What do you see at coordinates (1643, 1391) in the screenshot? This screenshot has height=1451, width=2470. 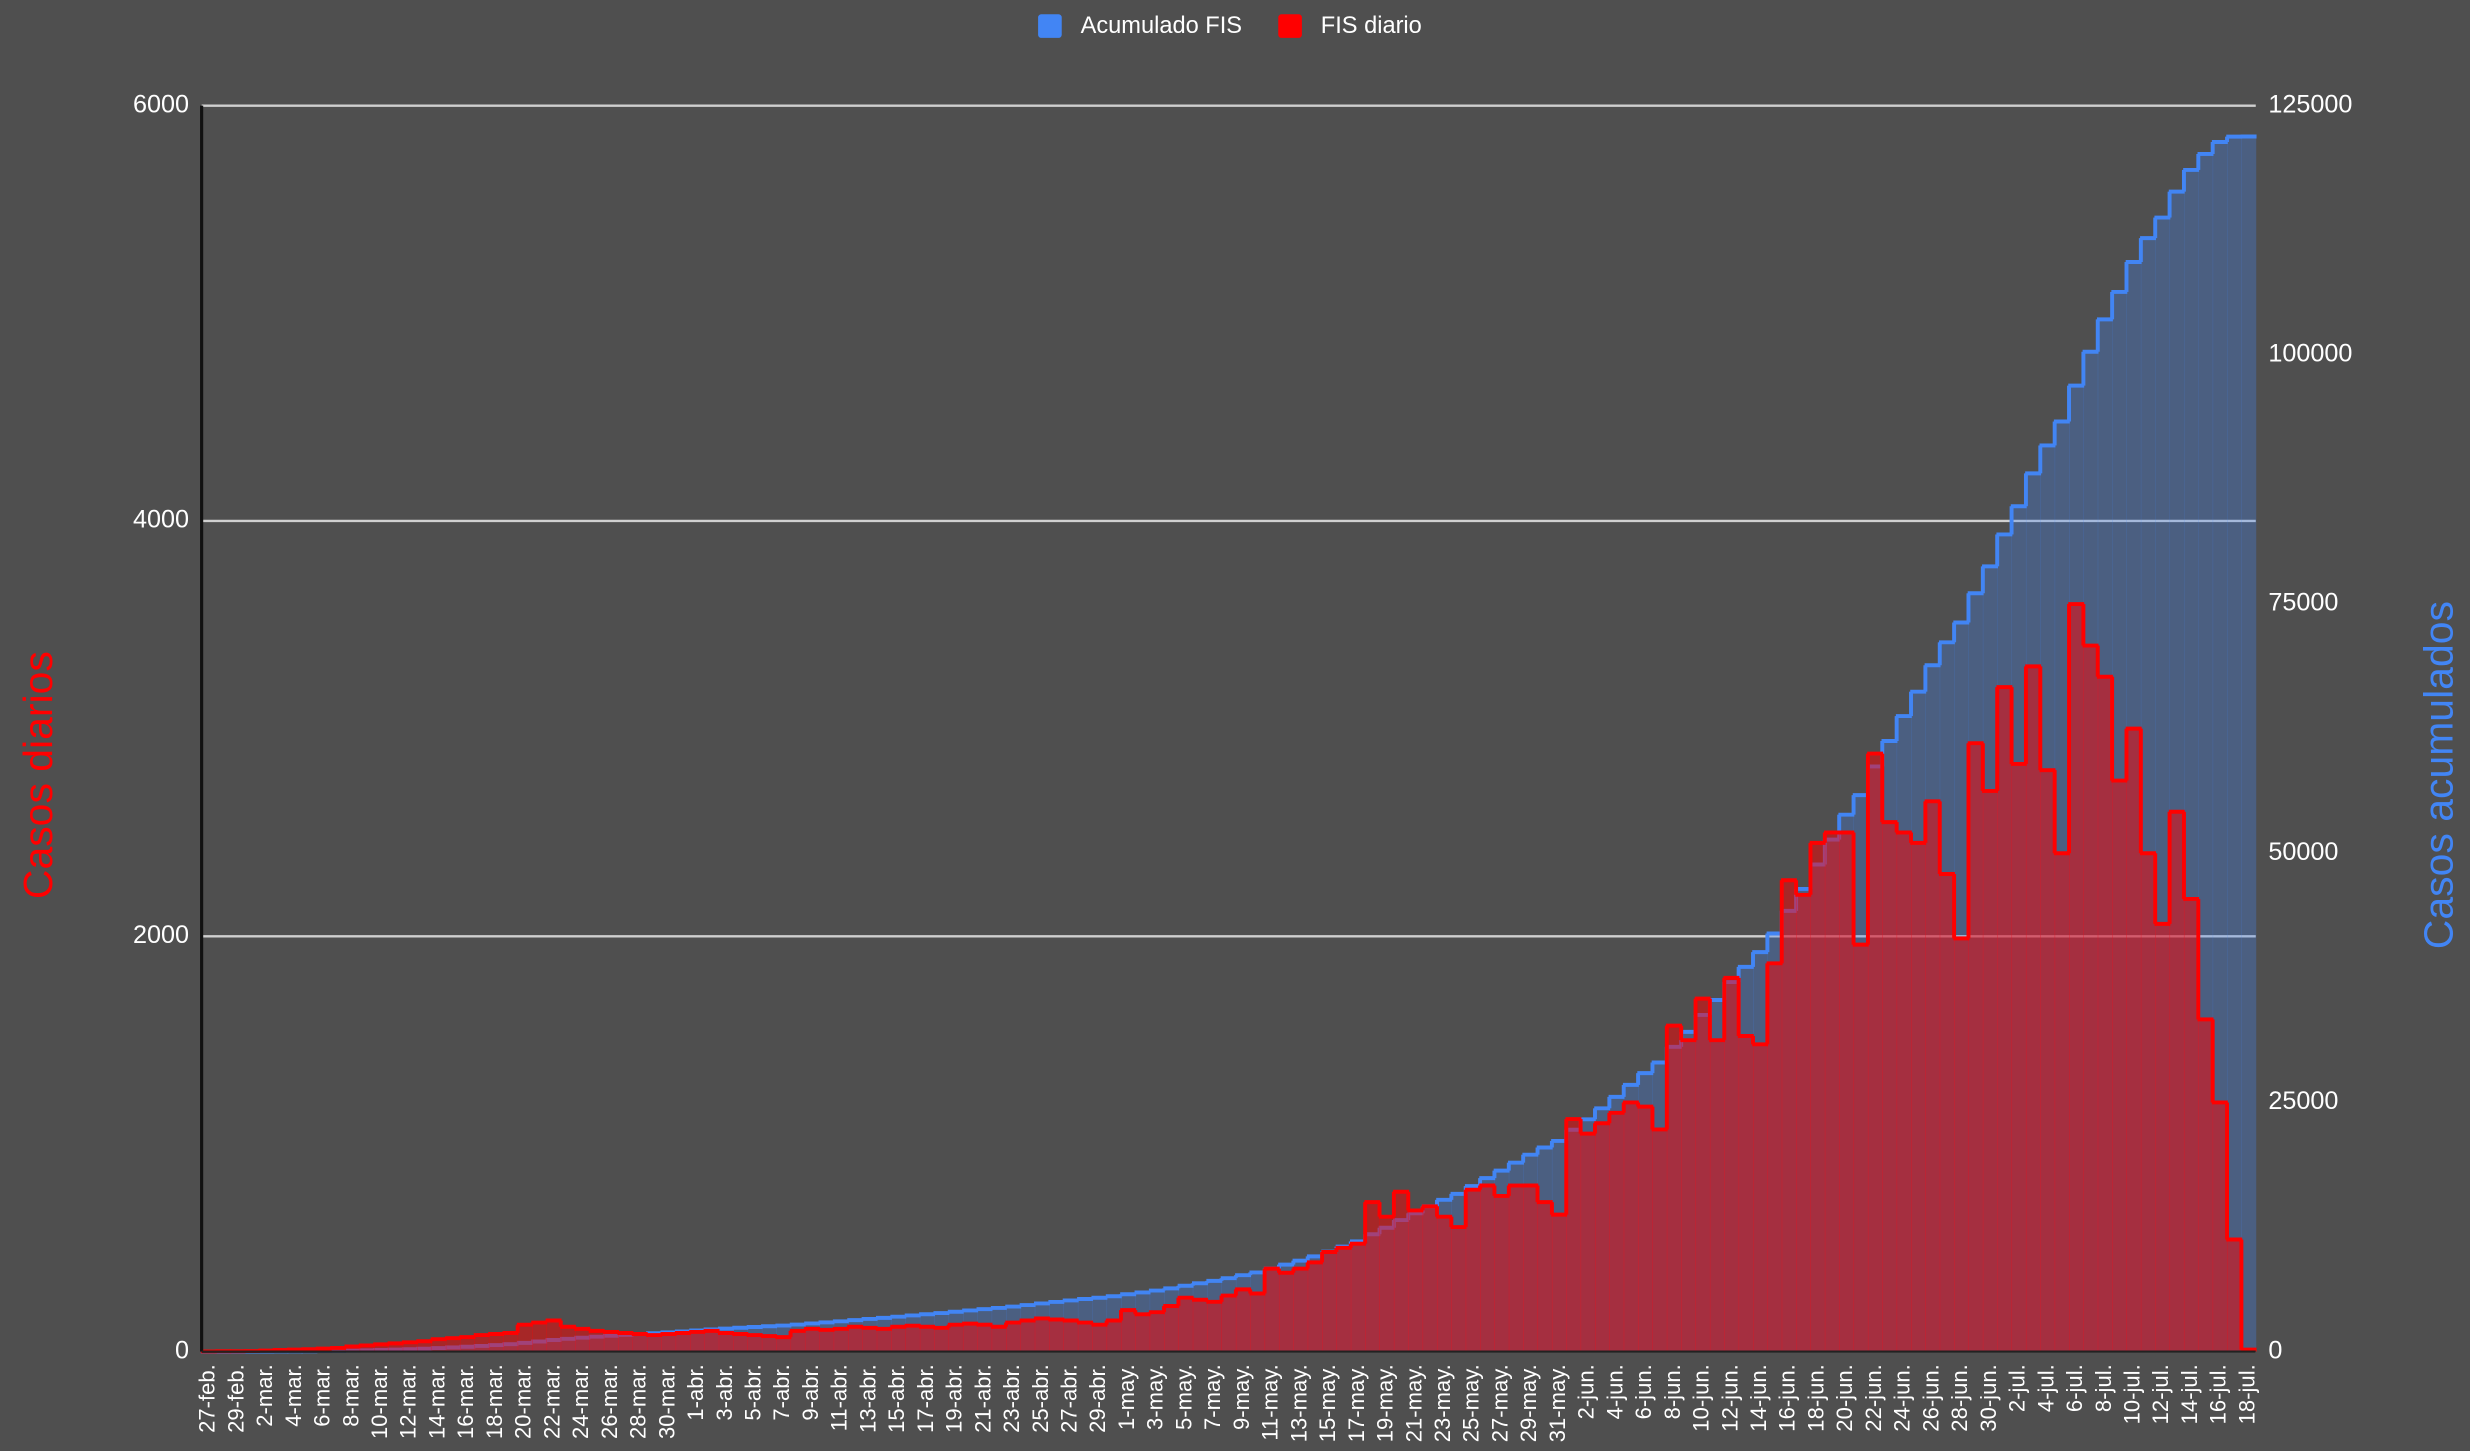 I see `x-tick-label: 6-jun.` at bounding box center [1643, 1391].